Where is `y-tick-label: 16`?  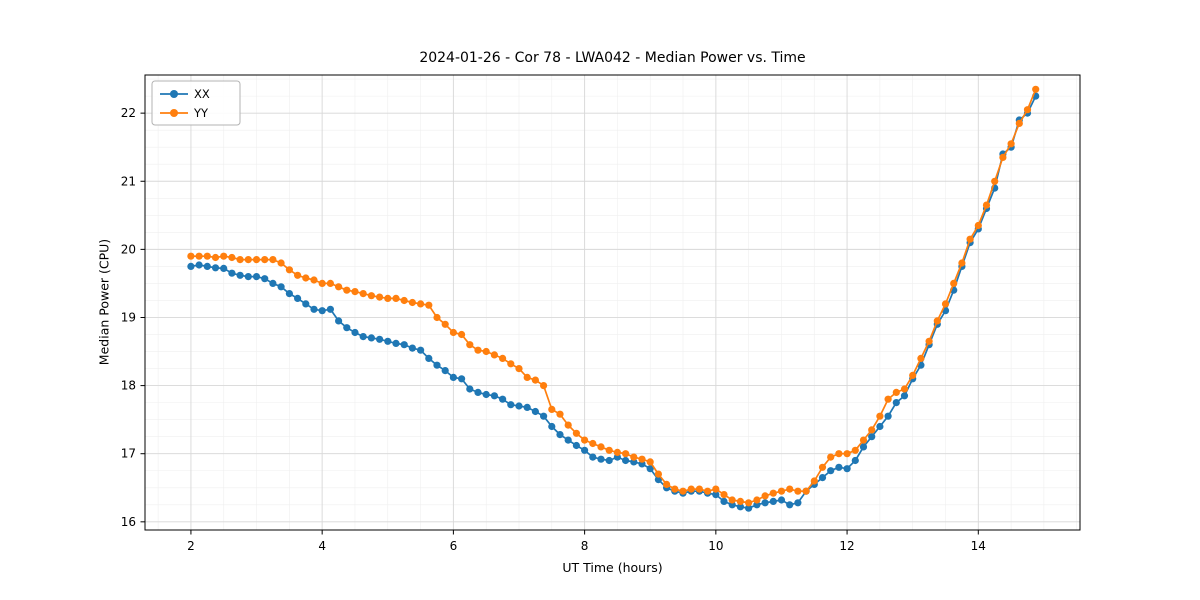 y-tick-label: 16 is located at coordinates (128, 522).